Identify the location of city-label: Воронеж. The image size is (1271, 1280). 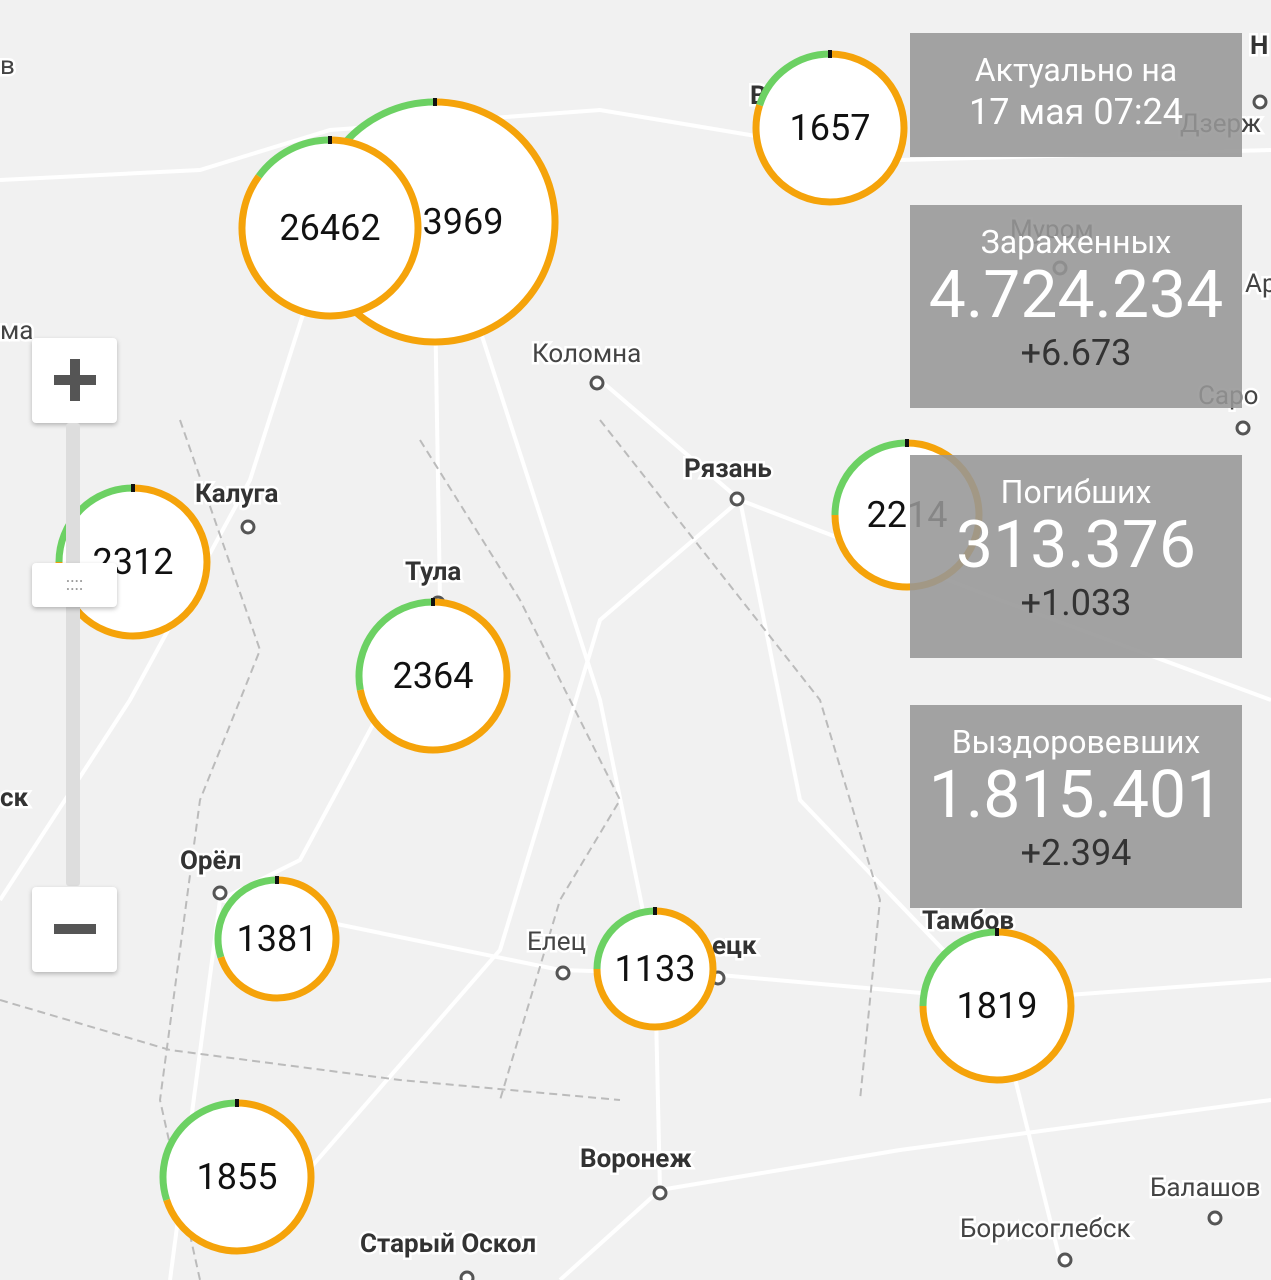
(636, 1159).